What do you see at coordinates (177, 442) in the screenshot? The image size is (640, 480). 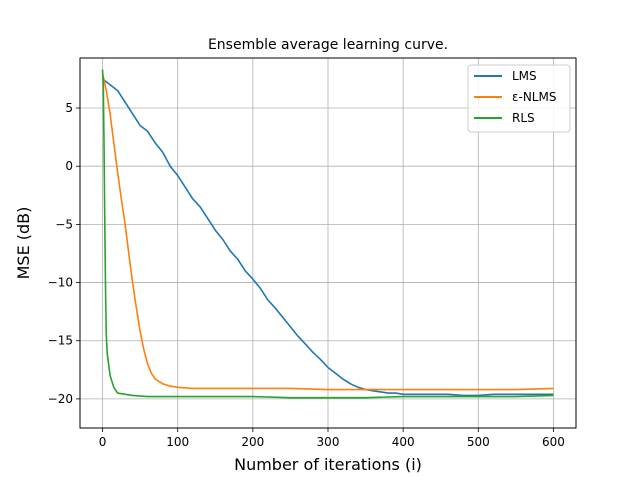 I see `x-tick-label: 100` at bounding box center [177, 442].